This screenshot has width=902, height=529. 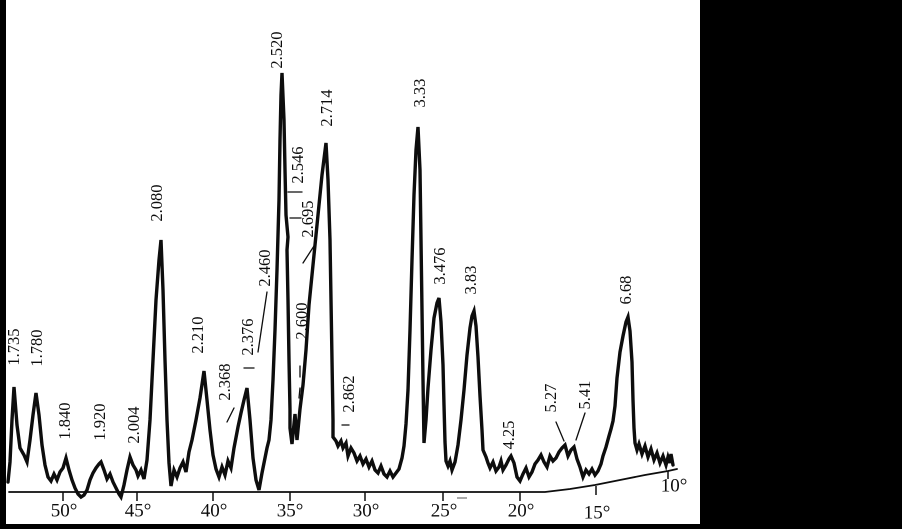 I want to click on x-axis-tick-label: 25°, so click(x=444, y=510).